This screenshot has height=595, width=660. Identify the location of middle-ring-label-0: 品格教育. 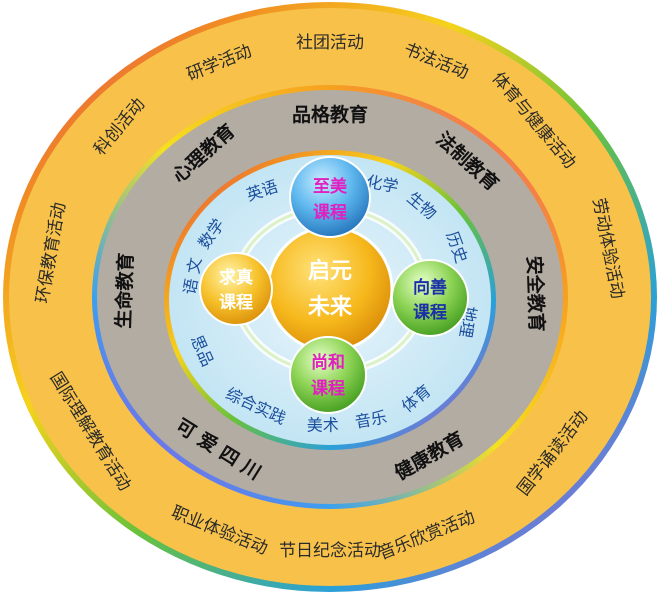
(330, 114).